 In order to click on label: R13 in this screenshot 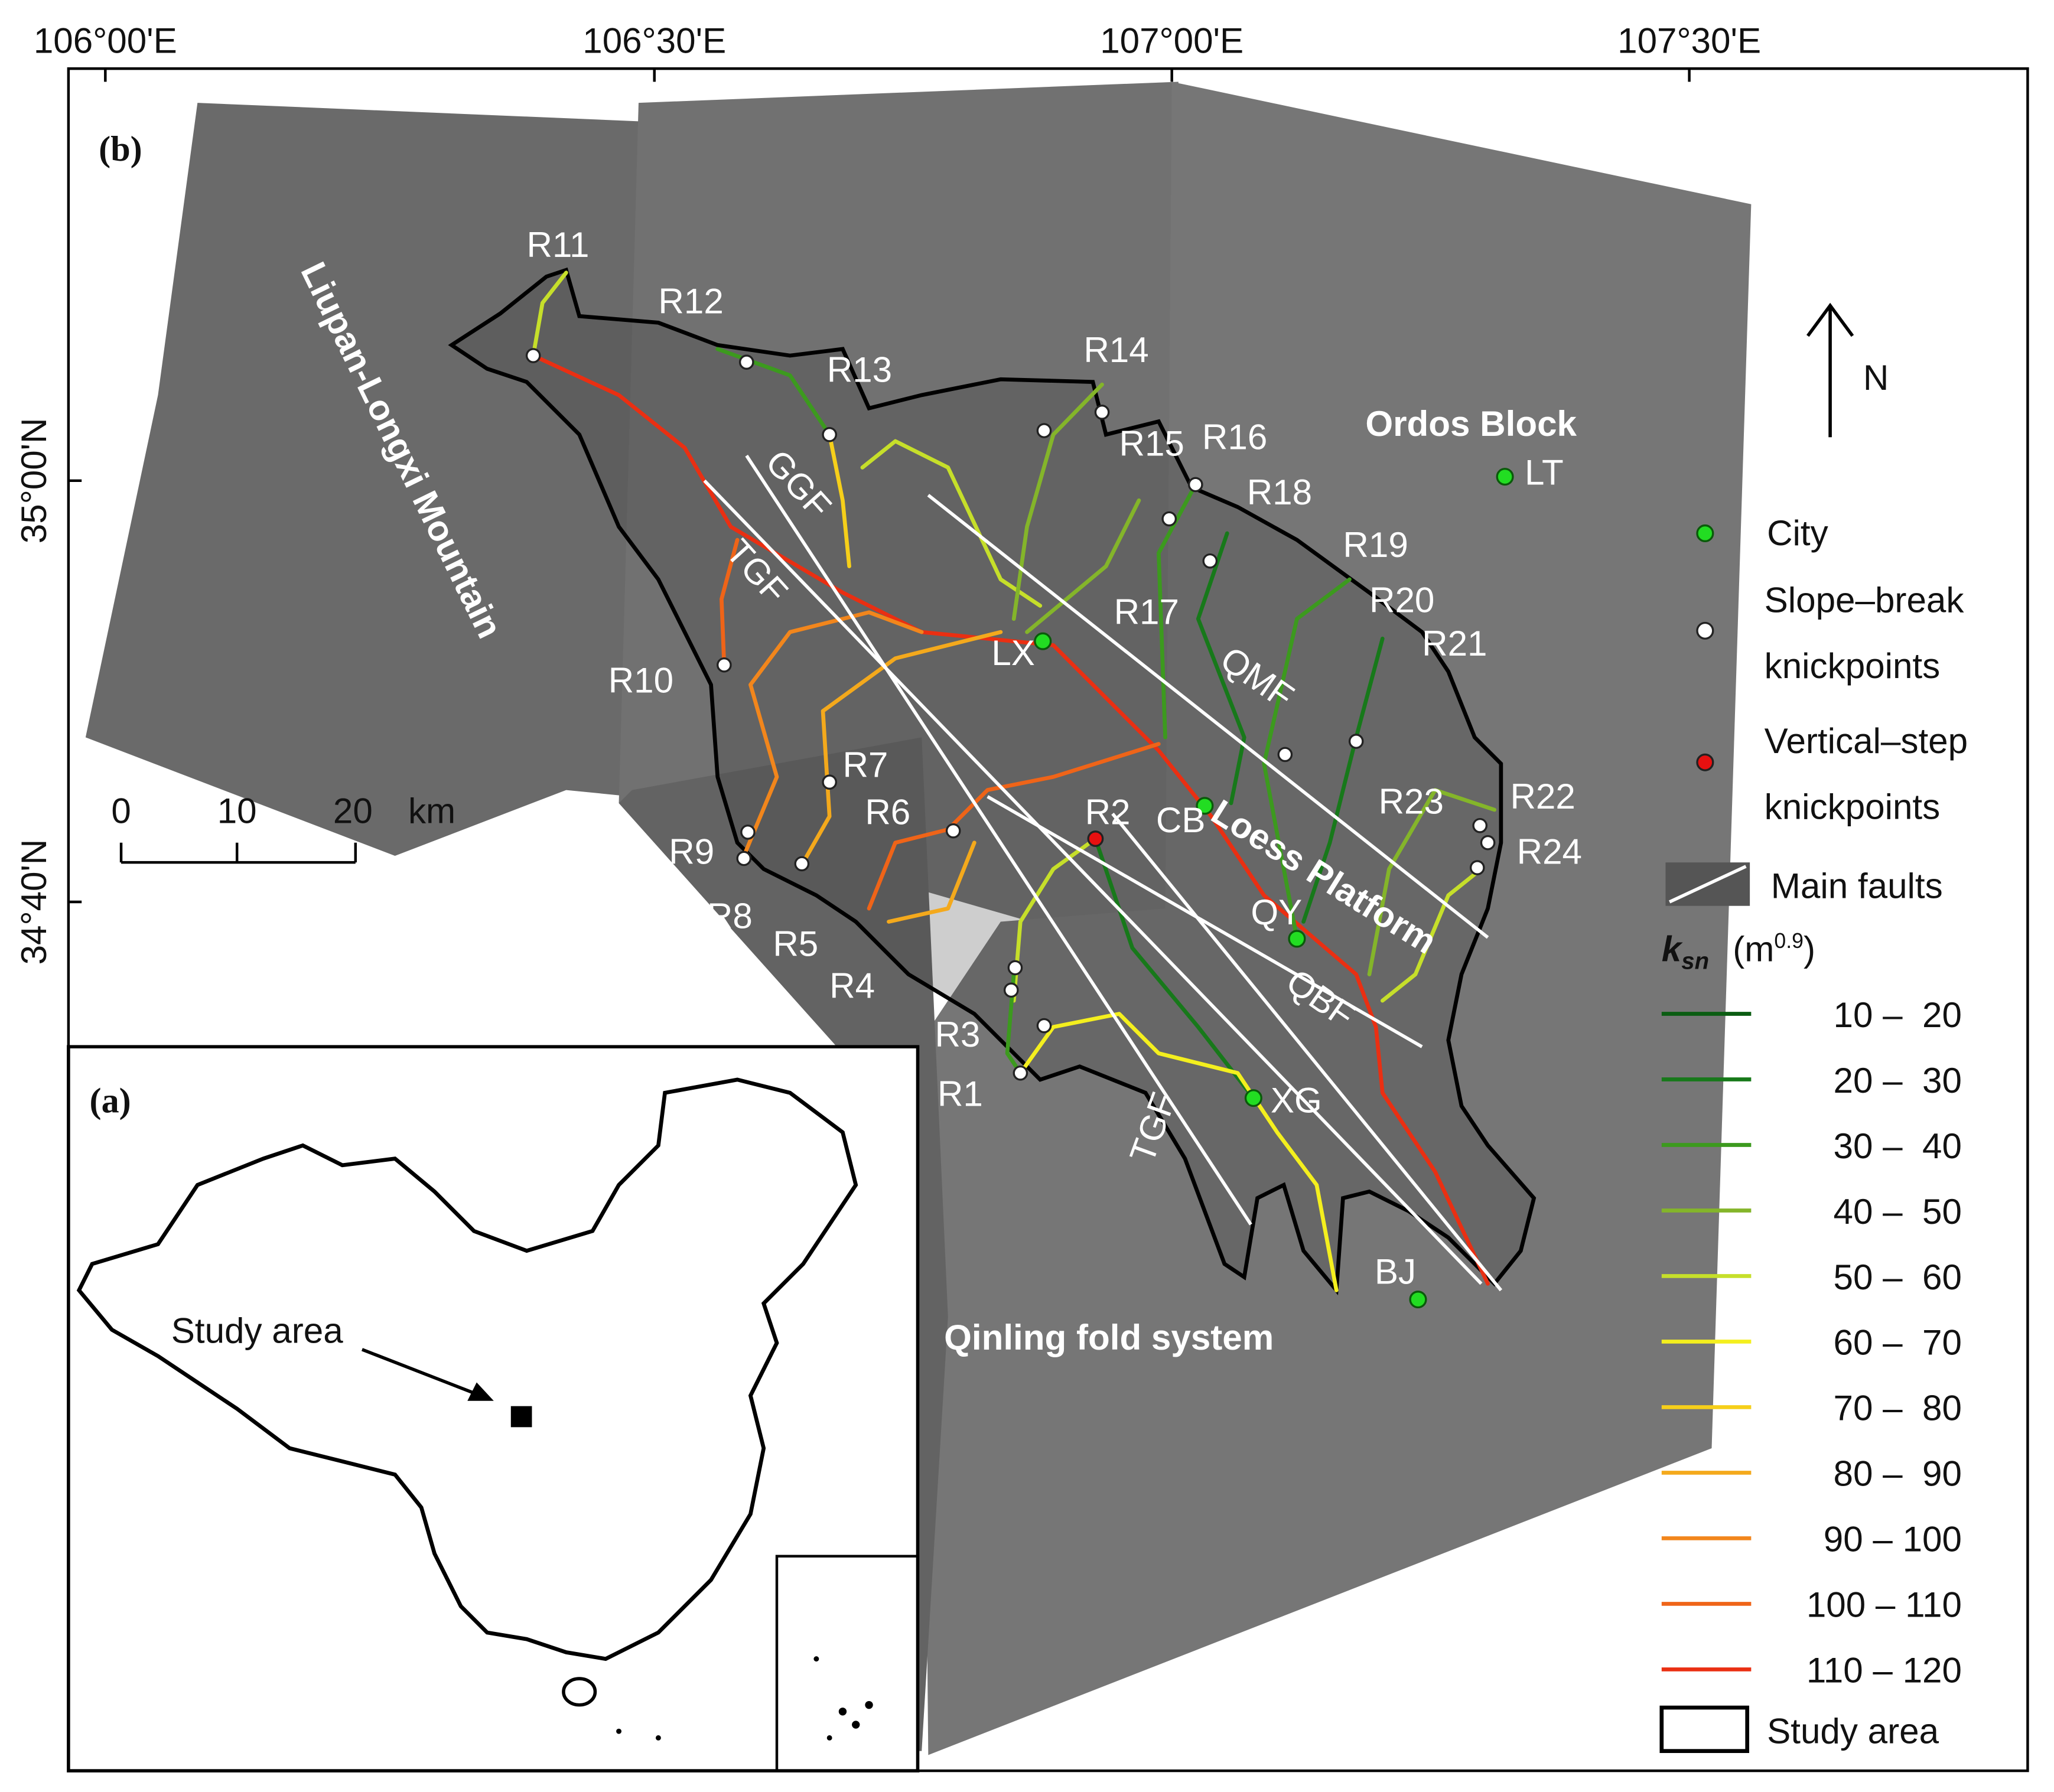, I will do `click(859, 370)`.